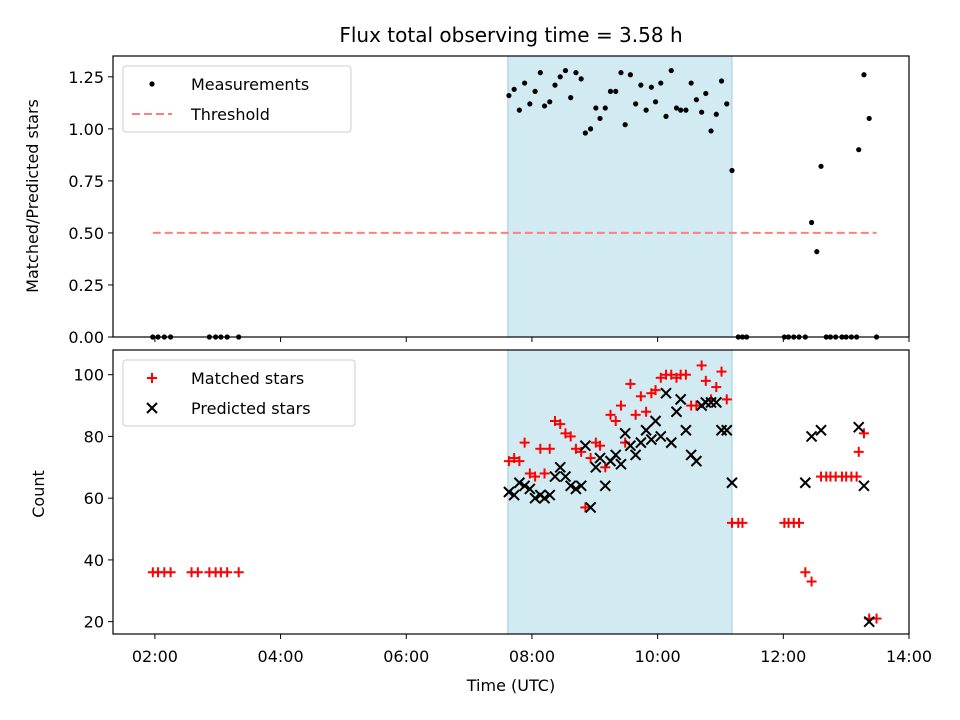 The image size is (960, 720). Describe the element at coordinates (510, 685) in the screenshot. I see `x-axis-label: Time (UTC)` at that location.